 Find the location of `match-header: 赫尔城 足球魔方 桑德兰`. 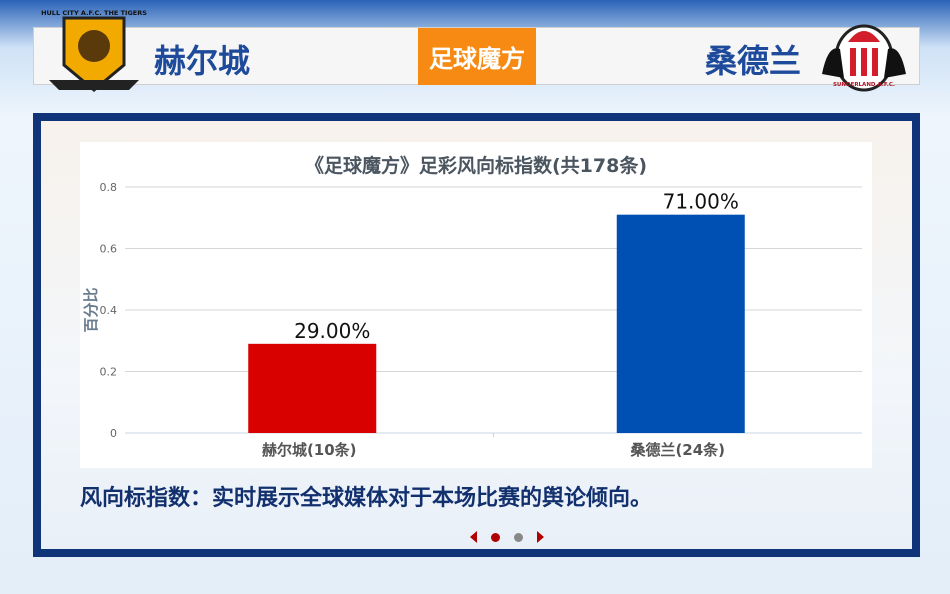

match-header: 赫尔城 足球魔方 桑德兰 is located at coordinates (476, 56).